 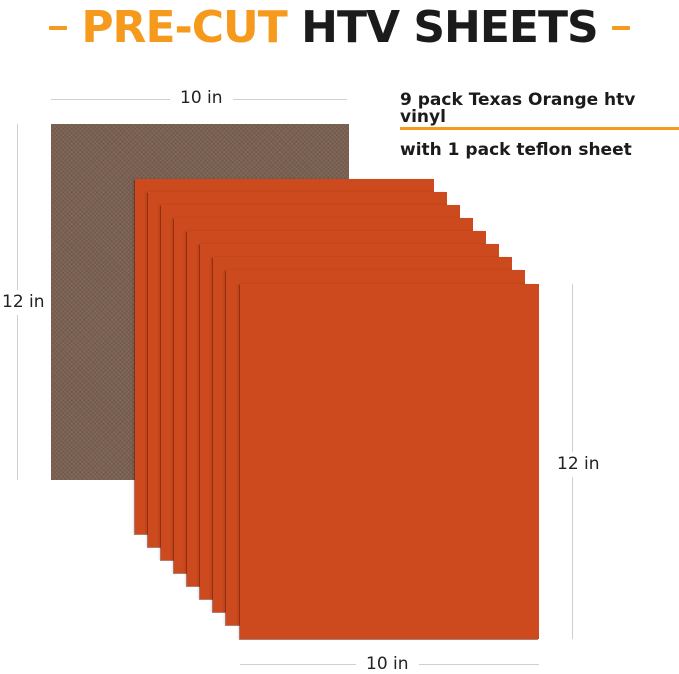 What do you see at coordinates (58, 28) in the screenshot?
I see `title-dash-left` at bounding box center [58, 28].